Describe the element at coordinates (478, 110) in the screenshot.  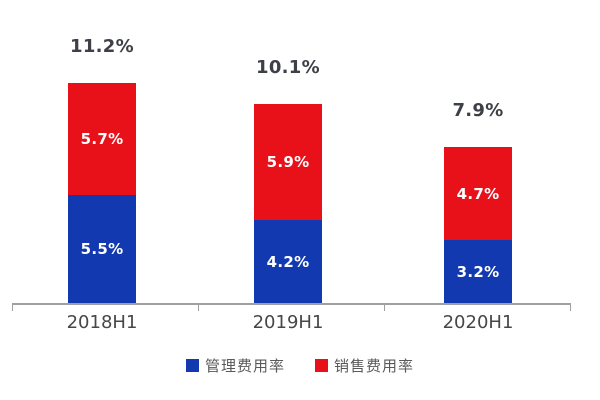
I see `total-label-2020H1: 7.9%` at that location.